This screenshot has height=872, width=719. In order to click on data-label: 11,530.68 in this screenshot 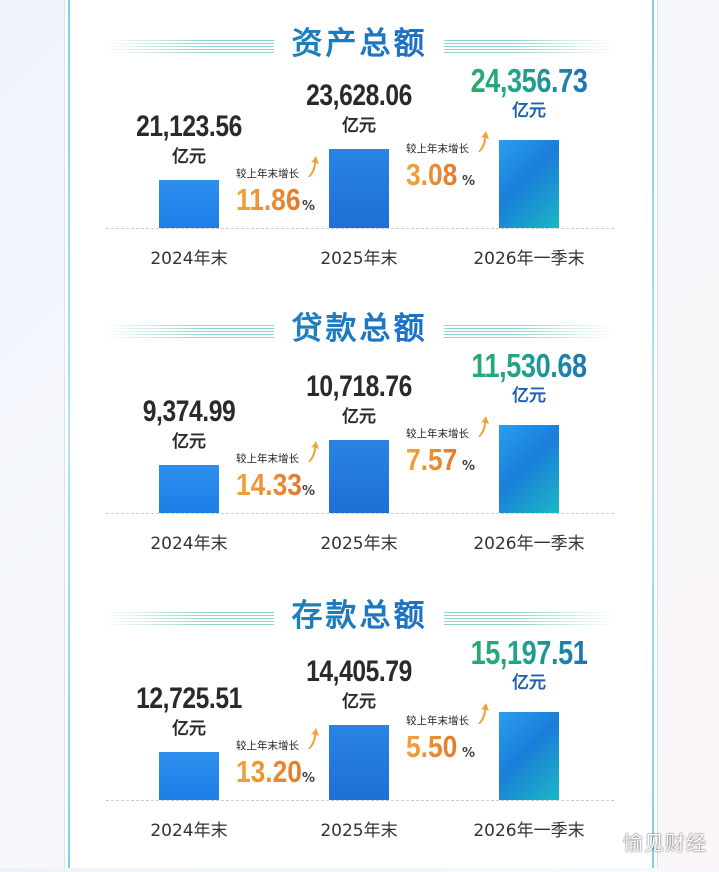, I will do `click(529, 366)`.